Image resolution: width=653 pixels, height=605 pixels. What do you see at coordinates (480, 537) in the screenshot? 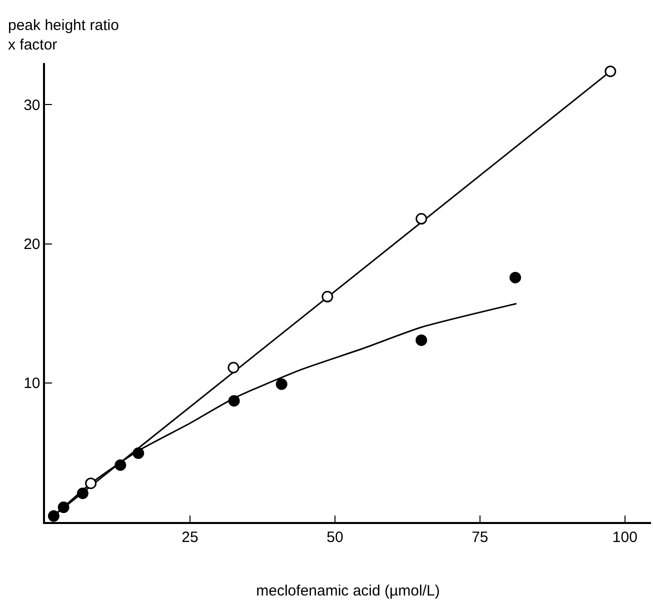
I see `x-tick-label: 75` at bounding box center [480, 537].